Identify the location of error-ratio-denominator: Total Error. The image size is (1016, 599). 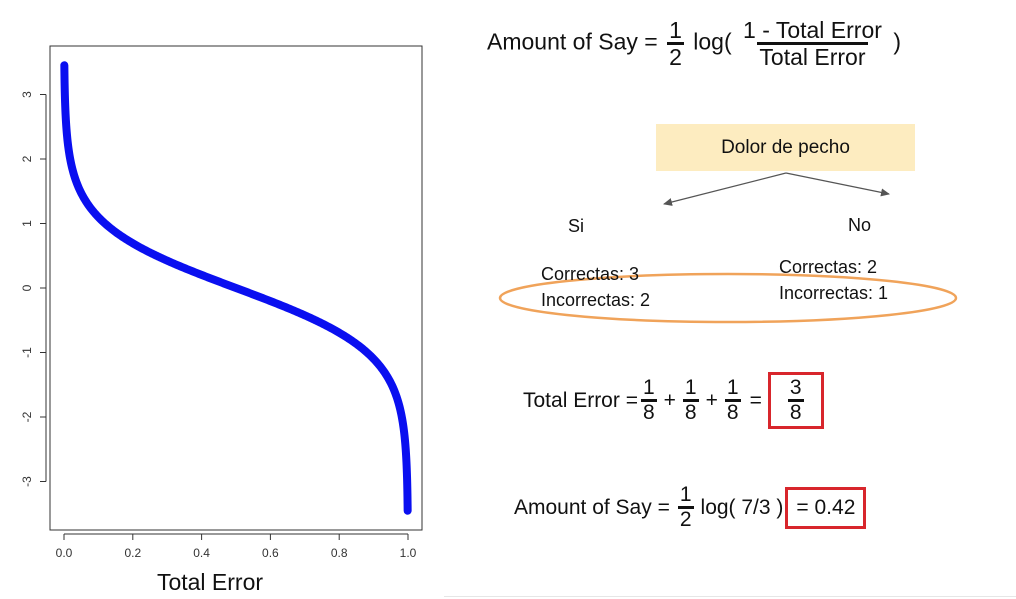
(812, 56).